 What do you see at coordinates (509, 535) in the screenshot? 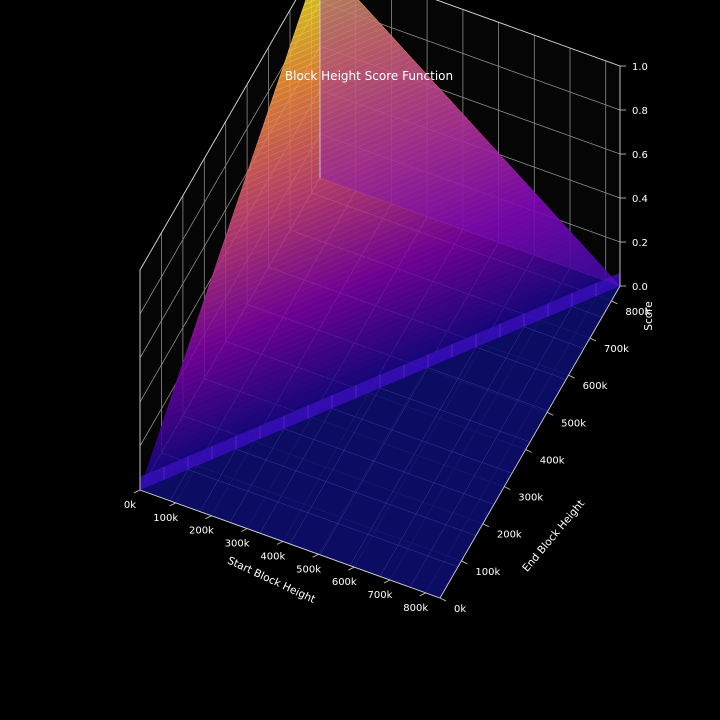
I see `y-tick-label-2: 200k` at bounding box center [509, 535].